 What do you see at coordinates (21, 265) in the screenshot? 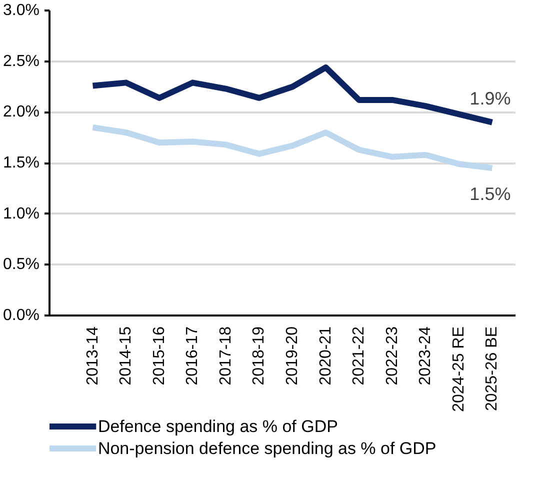
I see `y-tick-label: 0.5%` at bounding box center [21, 265].